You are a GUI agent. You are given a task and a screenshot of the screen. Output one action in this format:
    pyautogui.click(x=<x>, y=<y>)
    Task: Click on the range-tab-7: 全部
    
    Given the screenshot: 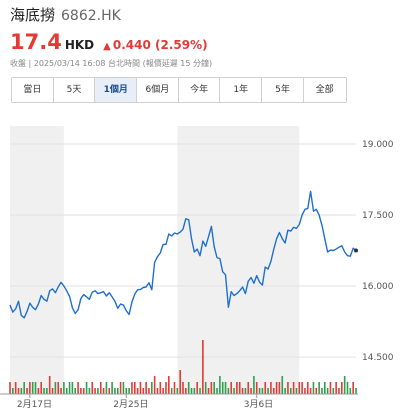 What is the action you would take?
    pyautogui.click(x=324, y=90)
    